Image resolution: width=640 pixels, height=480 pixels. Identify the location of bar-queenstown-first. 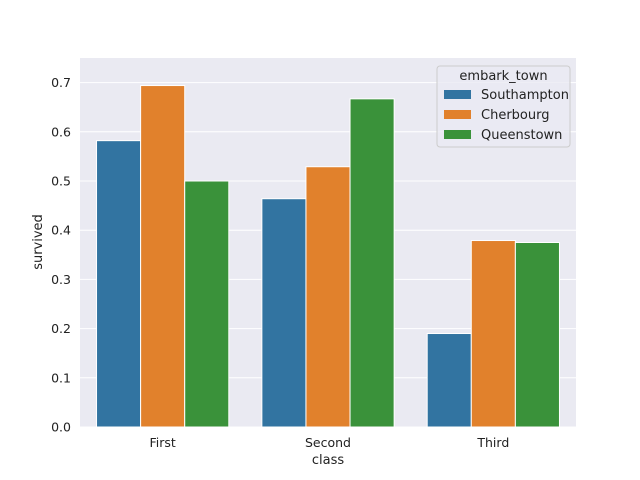
(207, 304).